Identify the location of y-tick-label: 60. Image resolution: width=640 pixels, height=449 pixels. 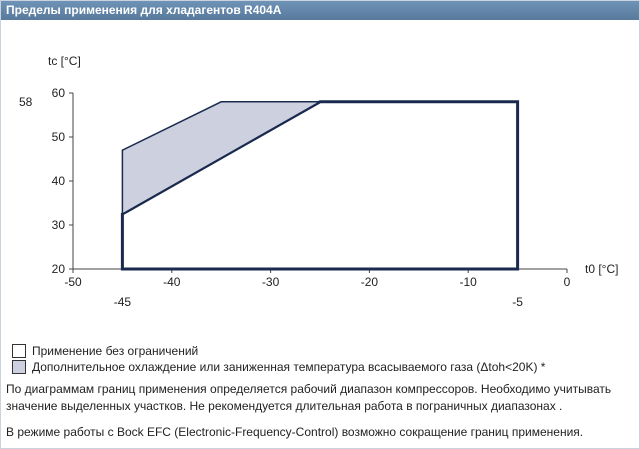
(59, 93).